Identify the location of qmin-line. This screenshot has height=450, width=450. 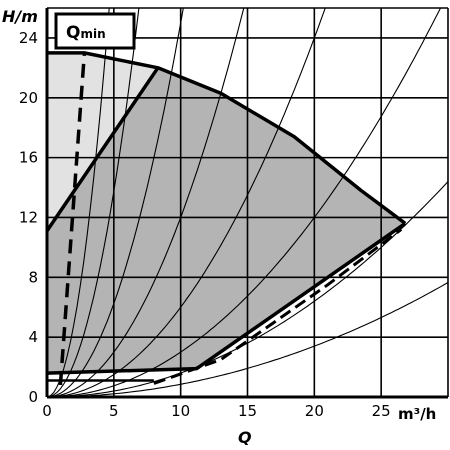
(72, 219).